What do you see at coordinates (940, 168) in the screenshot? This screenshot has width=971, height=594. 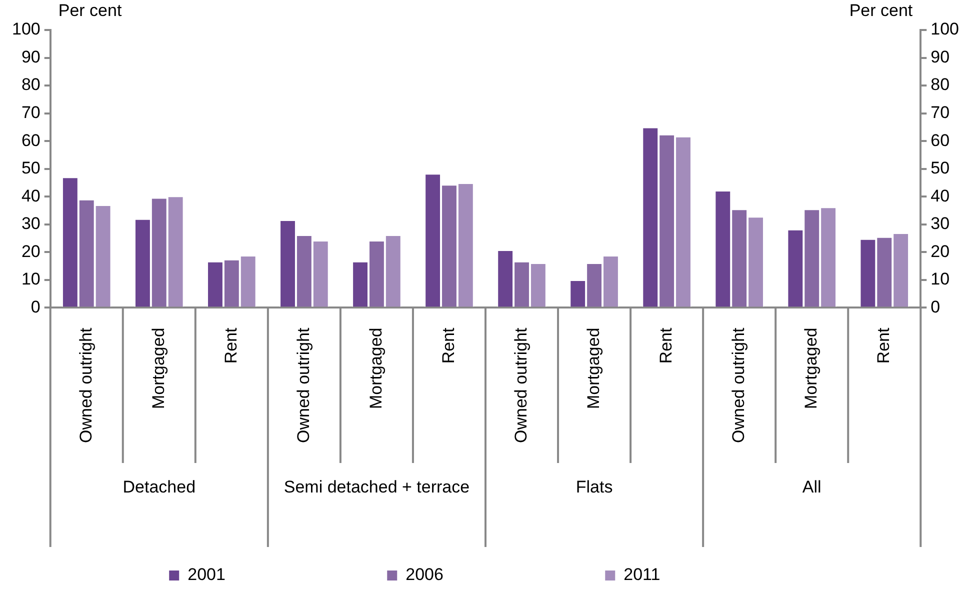 I see `y2-tick-label: 50` at bounding box center [940, 168].